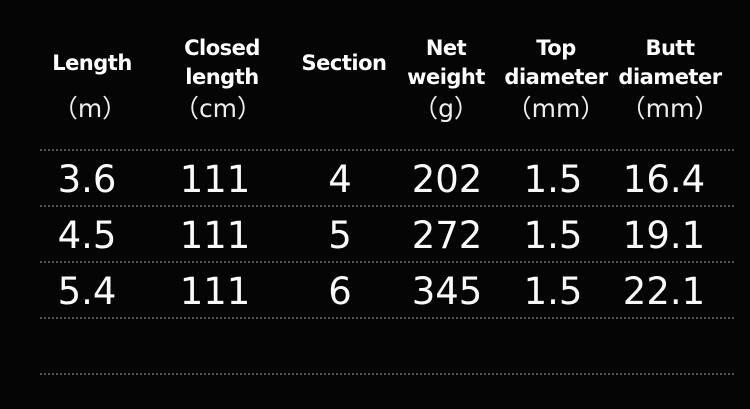 The height and width of the screenshot is (409, 750). I want to click on header-unit: （cm）, so click(218, 108).